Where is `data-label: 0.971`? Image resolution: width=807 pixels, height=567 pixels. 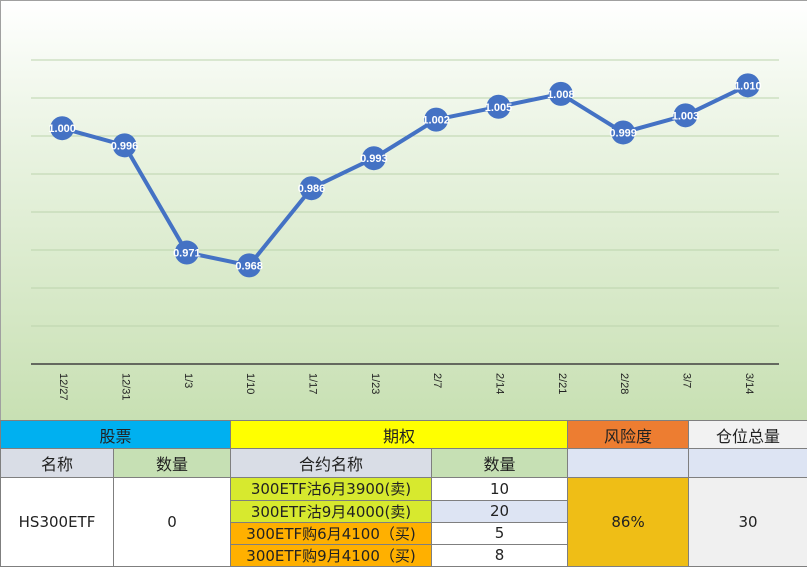 data-label: 0.971 is located at coordinates (187, 254).